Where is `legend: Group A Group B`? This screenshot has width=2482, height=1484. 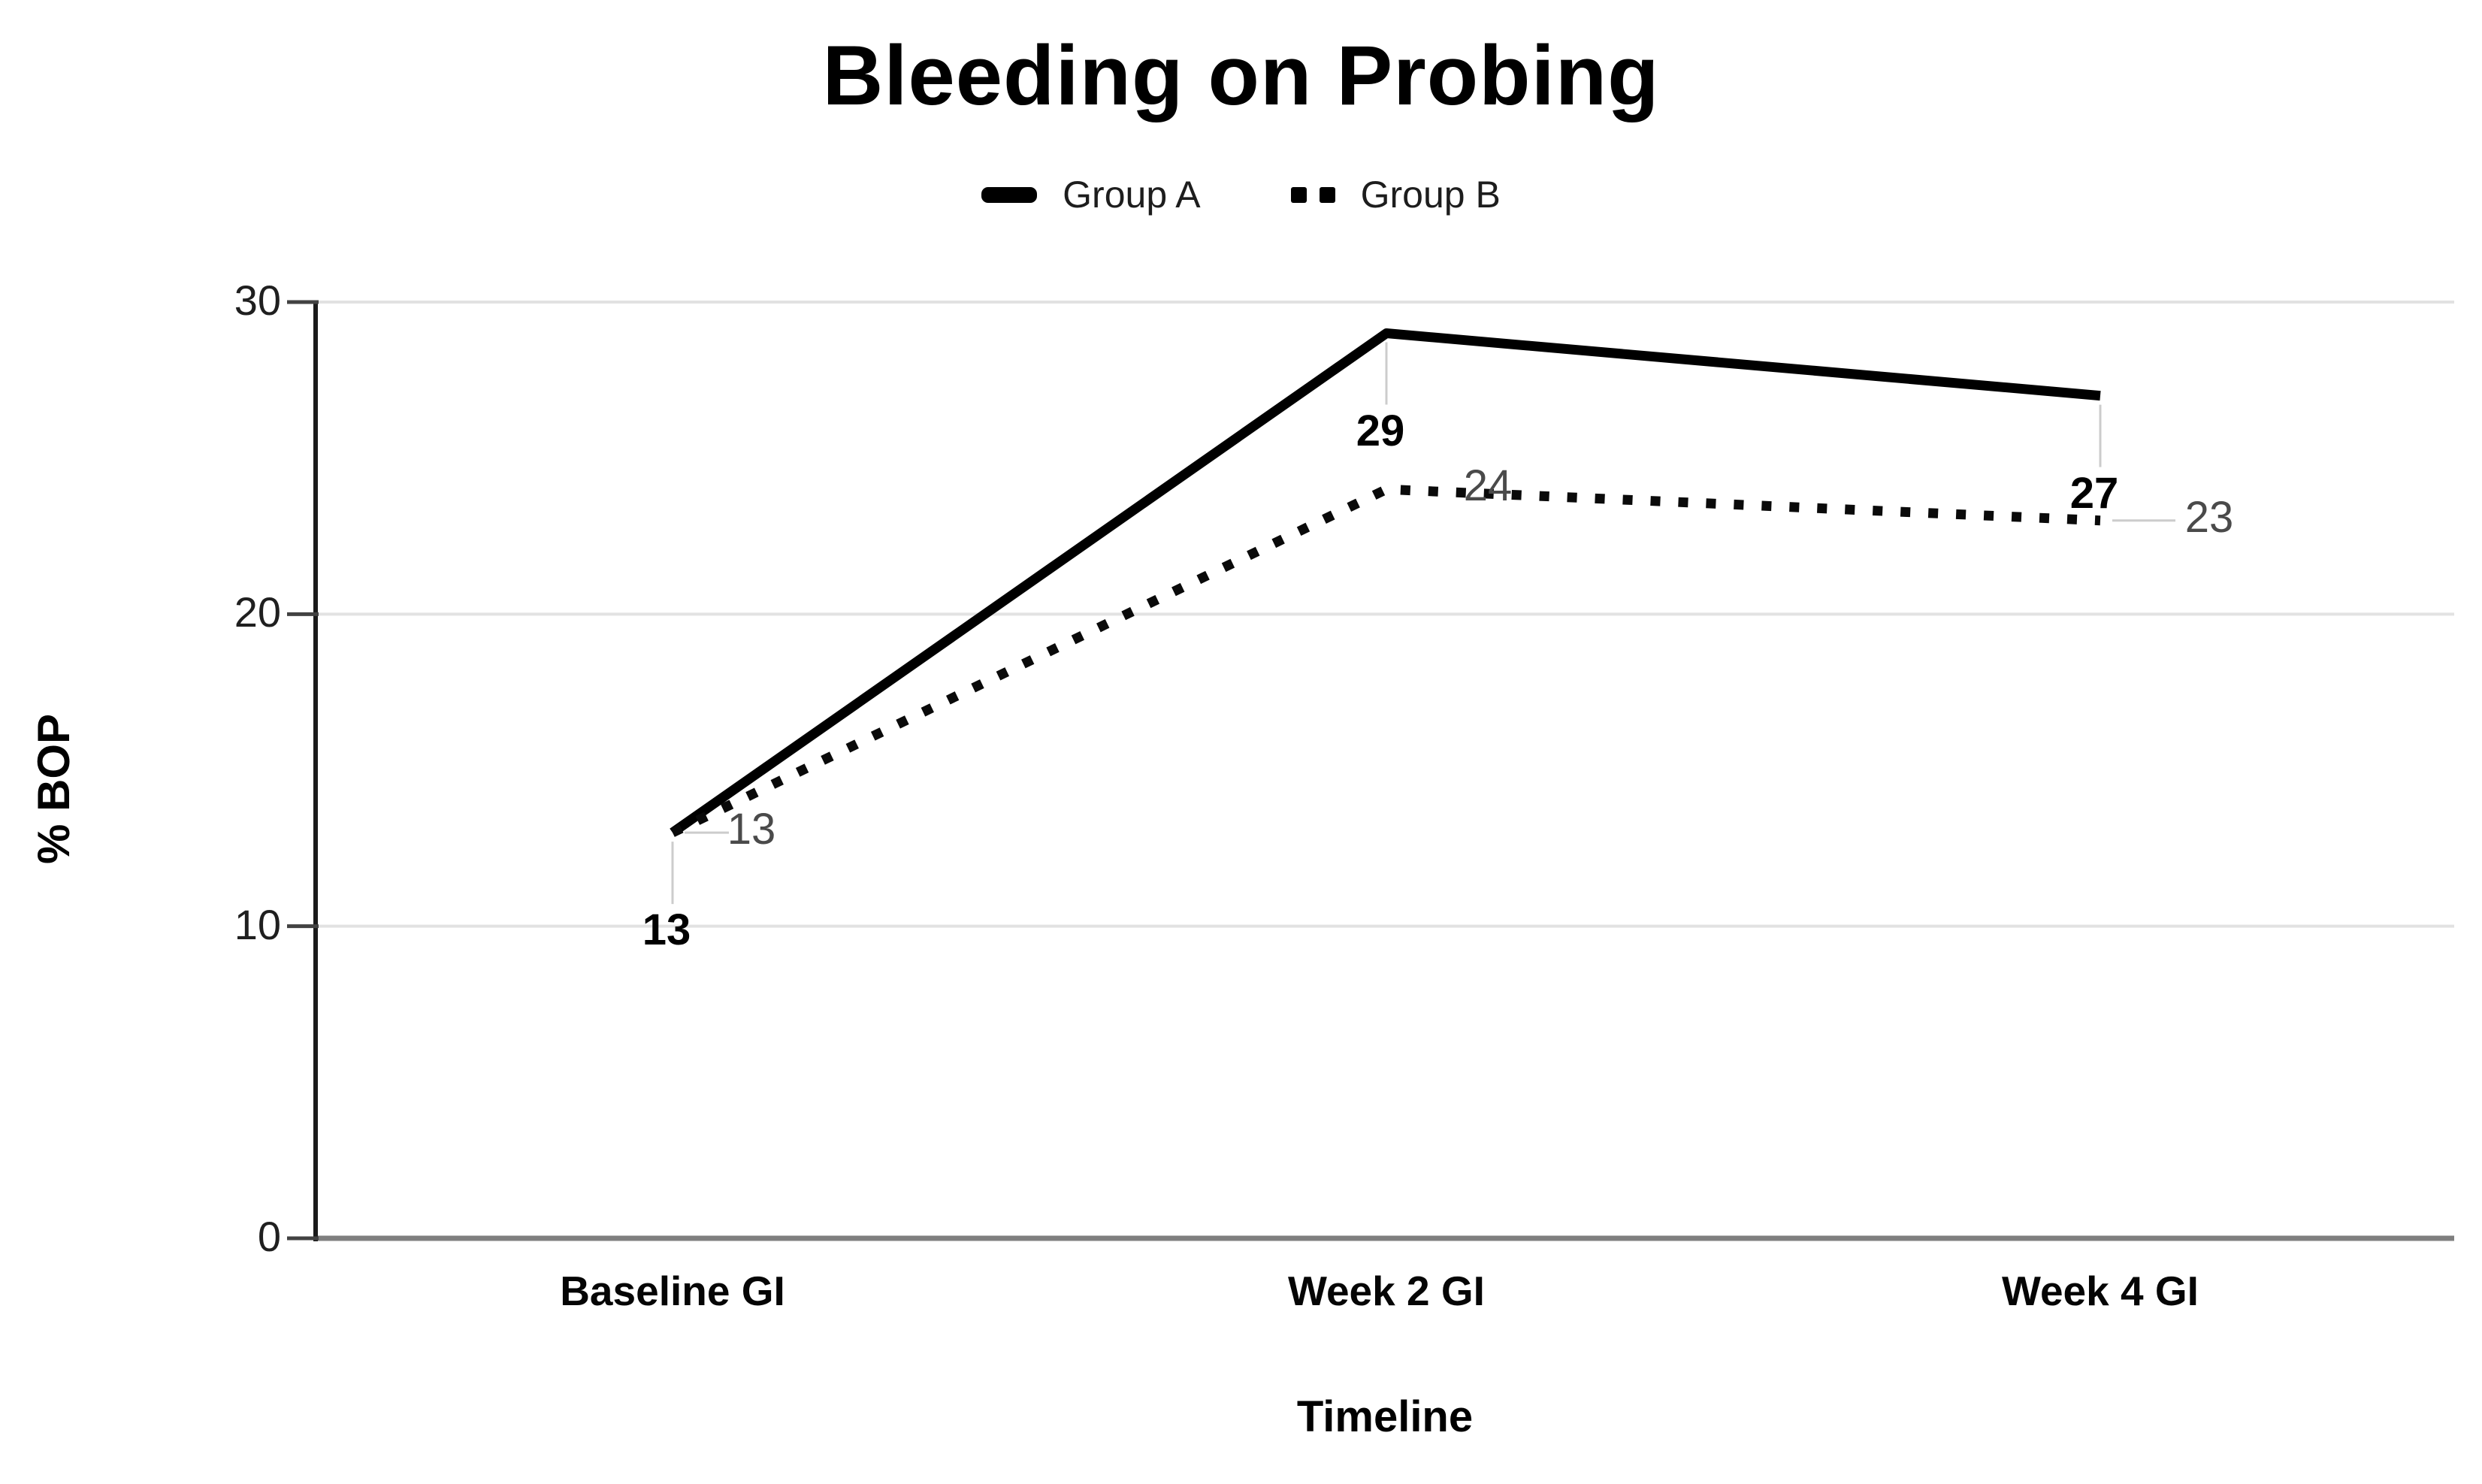
legend: Group A Group B is located at coordinates (1241, 194).